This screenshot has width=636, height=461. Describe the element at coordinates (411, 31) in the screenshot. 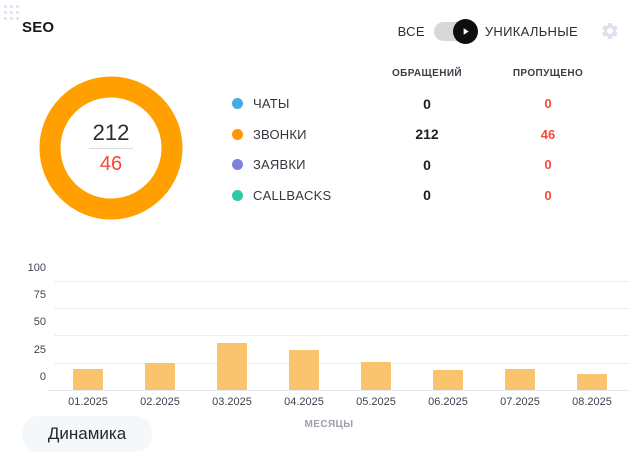

I see `toggle-label-all: ВСЕ` at that location.